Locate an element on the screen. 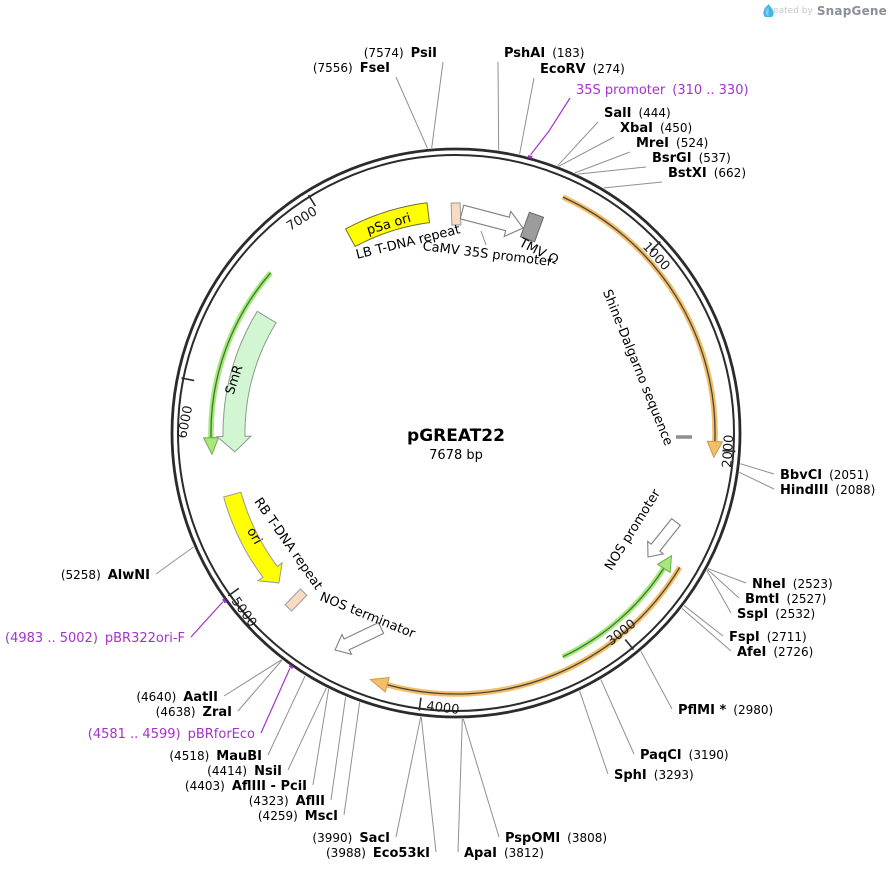 The height and width of the screenshot is (870, 895). watermark-brand: SnapGene is located at coordinates (851, 11).